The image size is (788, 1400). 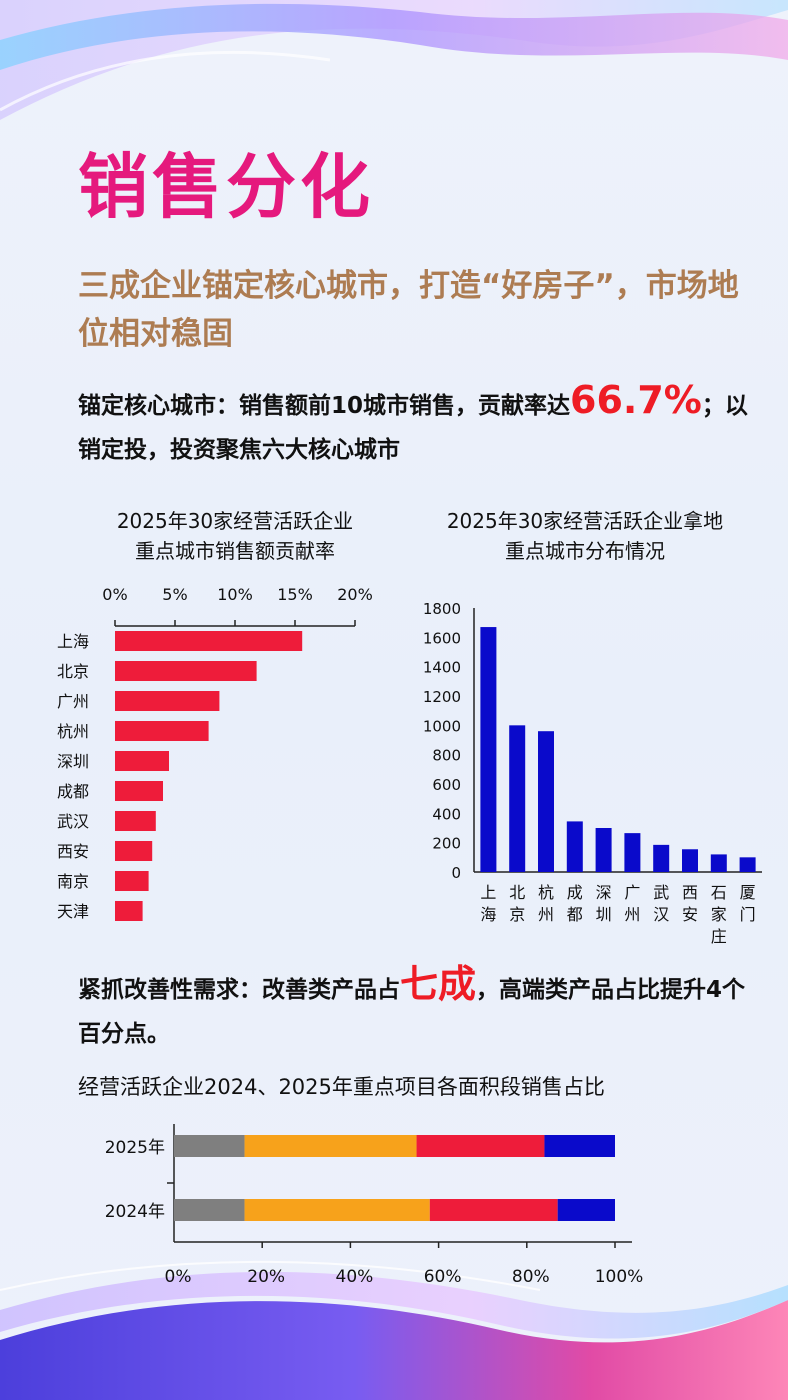 I want to click on page-title: 销售分化, so click(x=226, y=187).